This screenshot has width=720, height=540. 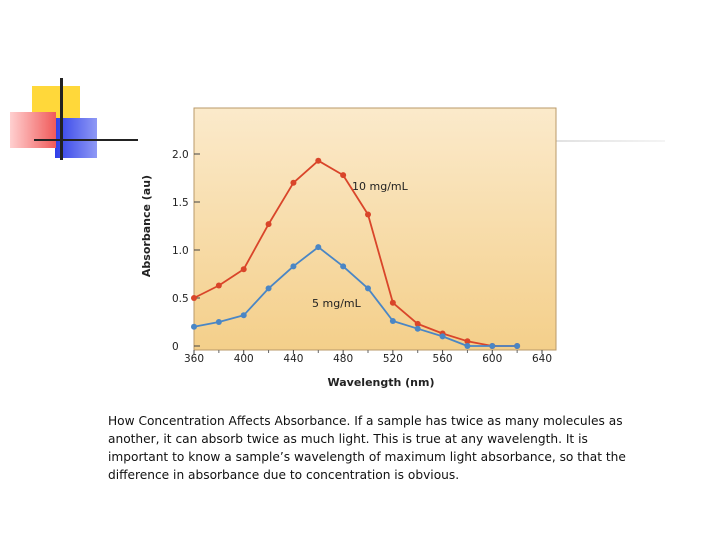 I want to click on y-tick-label: 2.0, so click(x=180, y=155).